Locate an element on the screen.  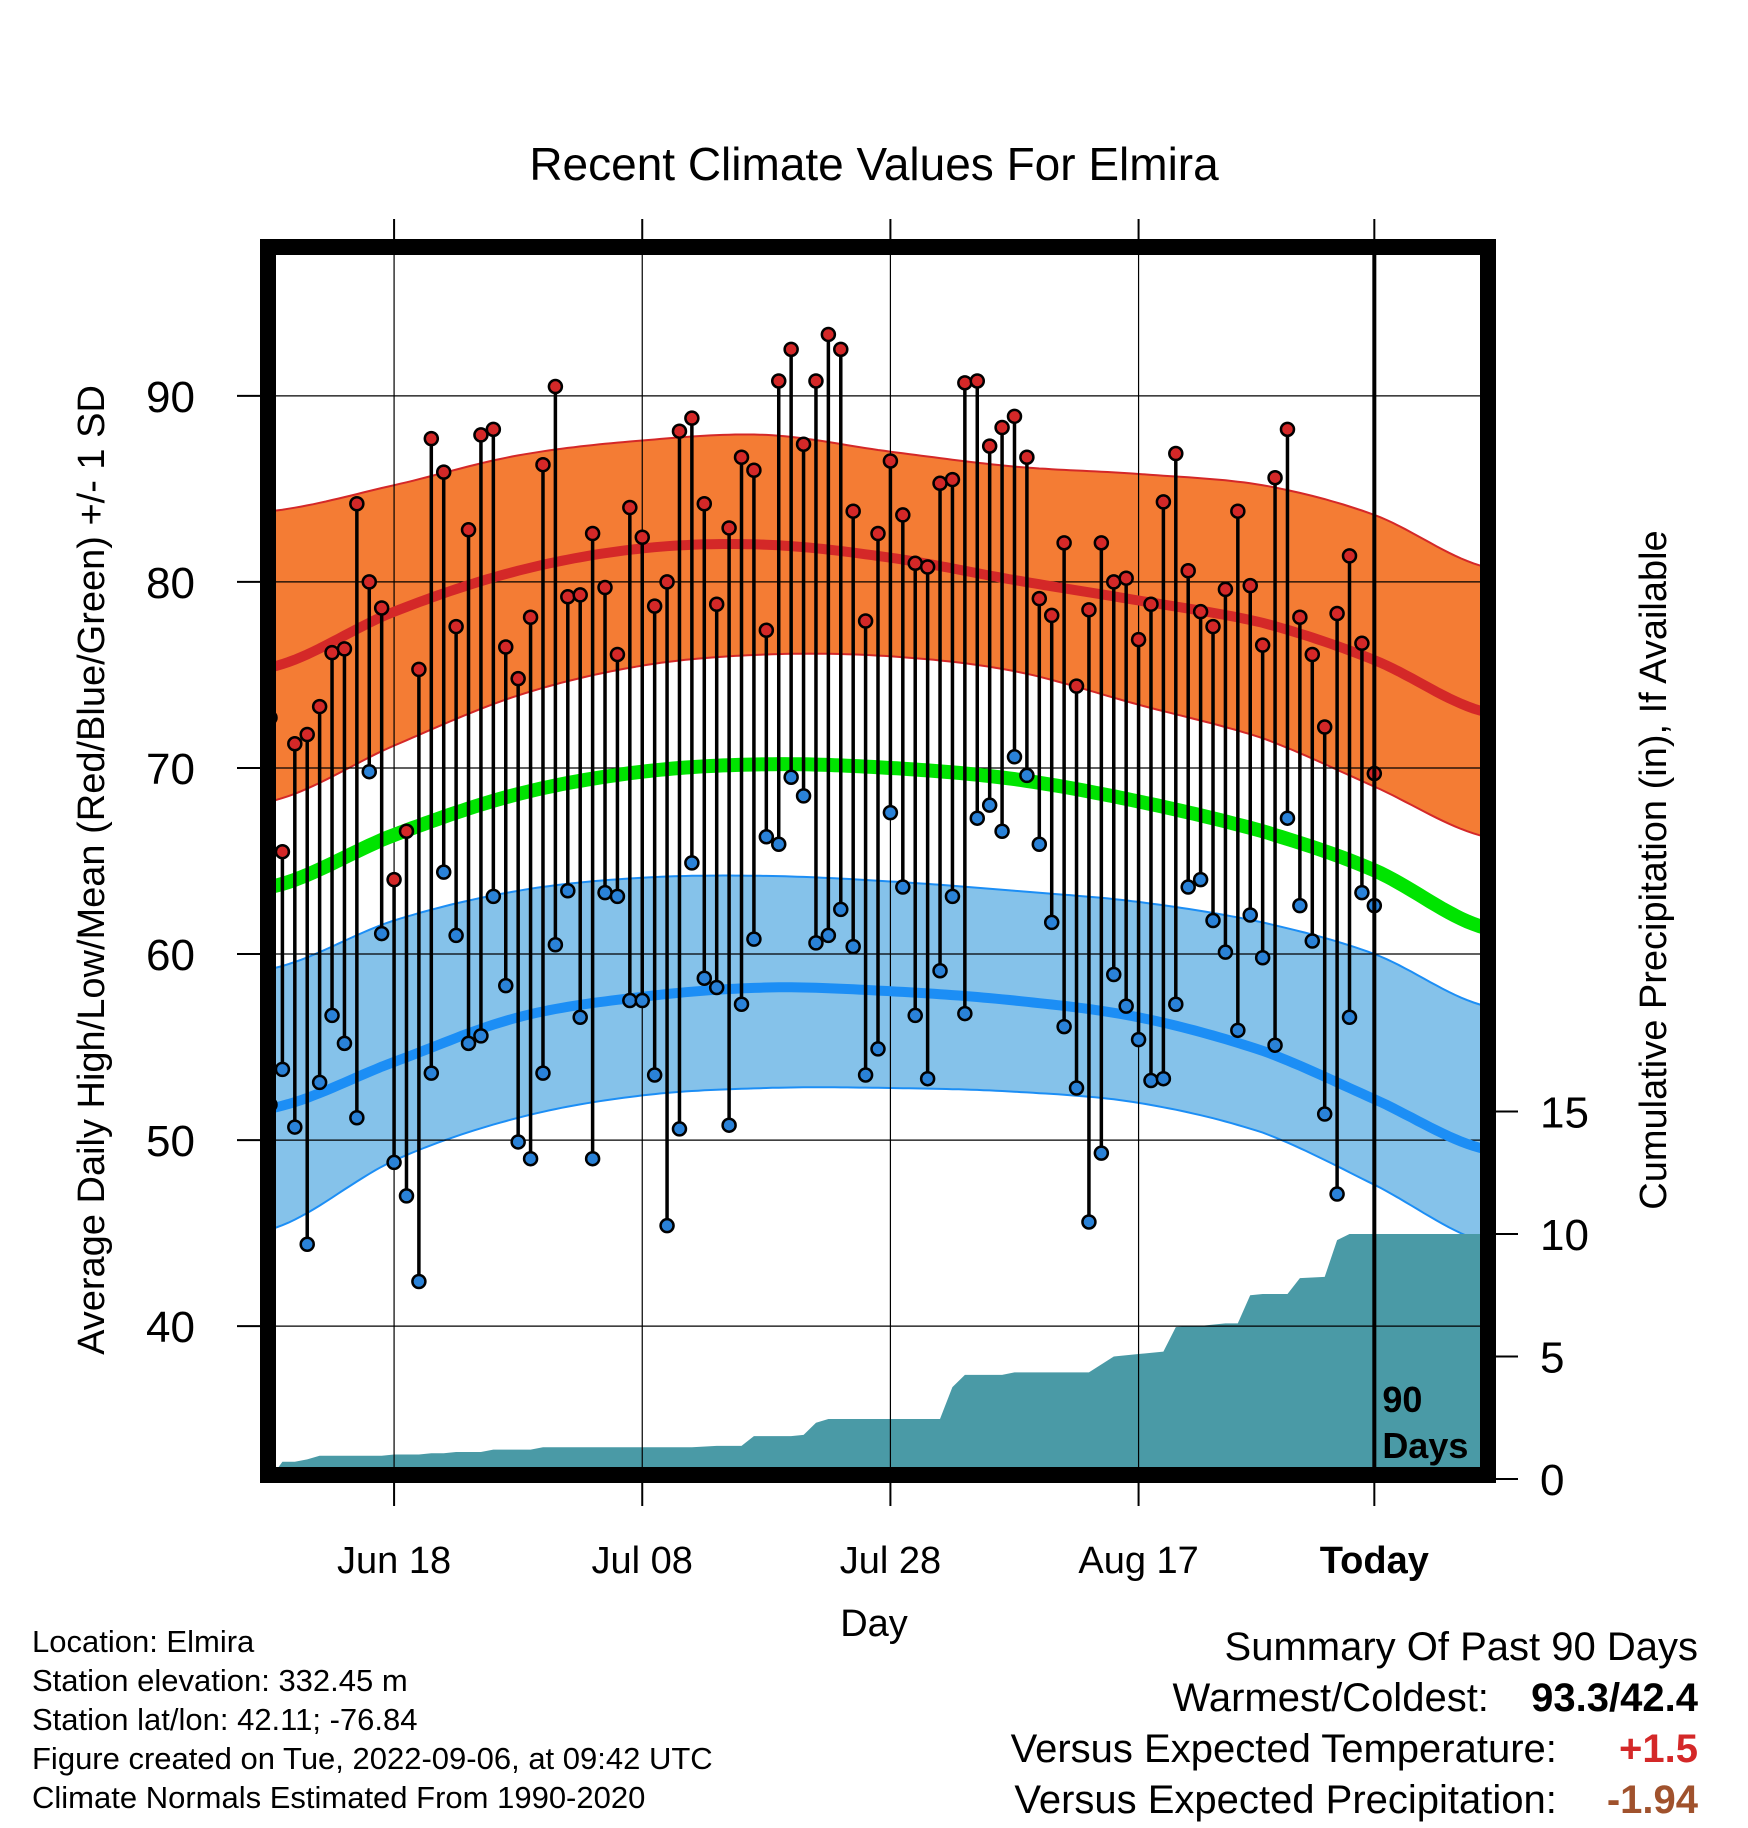
elevation-text: Station elevation: 332.45 m is located at coordinates (220, 1680).